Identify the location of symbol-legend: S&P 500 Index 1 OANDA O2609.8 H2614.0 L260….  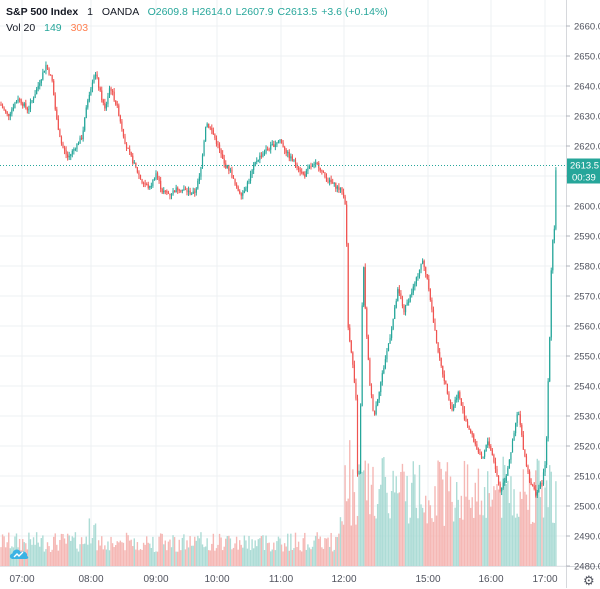
(199, 12).